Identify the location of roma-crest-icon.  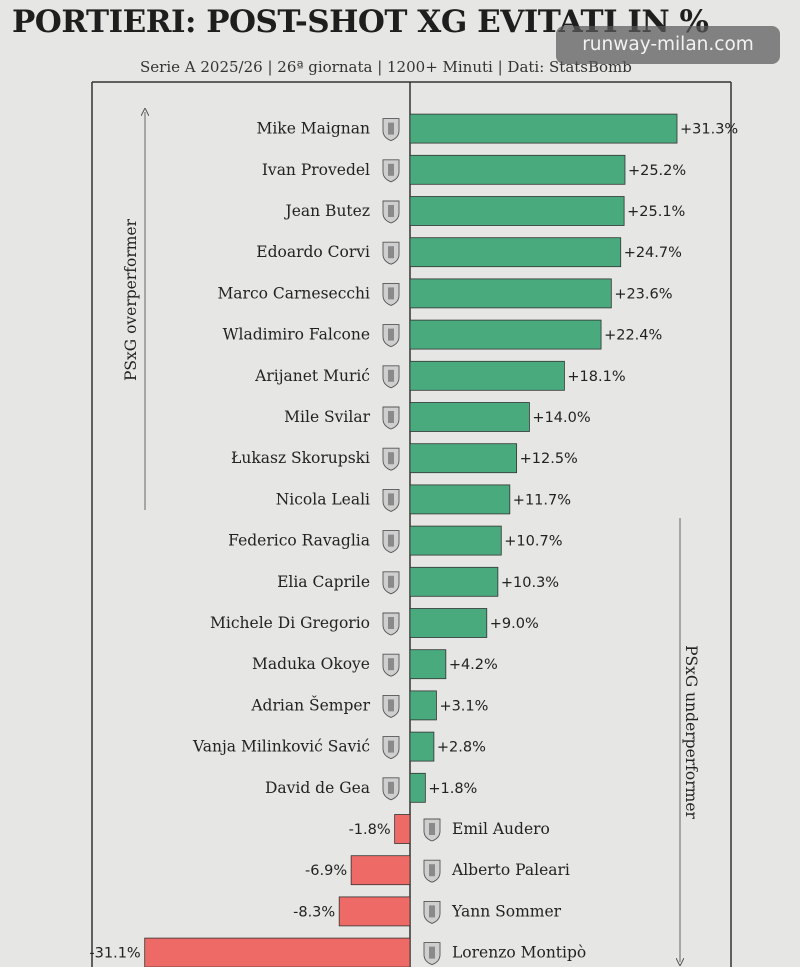
(391, 418).